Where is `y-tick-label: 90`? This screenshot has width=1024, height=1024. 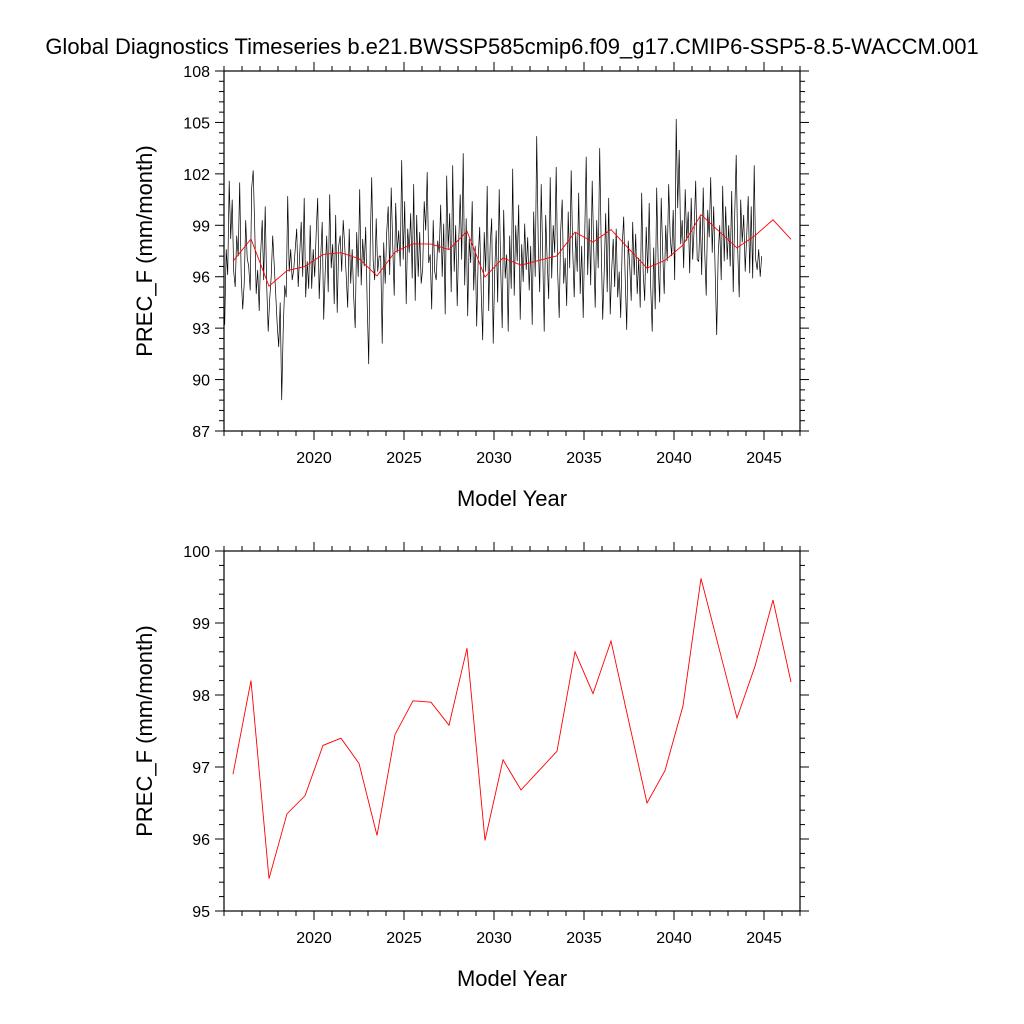
y-tick-label: 90 is located at coordinates (201, 381).